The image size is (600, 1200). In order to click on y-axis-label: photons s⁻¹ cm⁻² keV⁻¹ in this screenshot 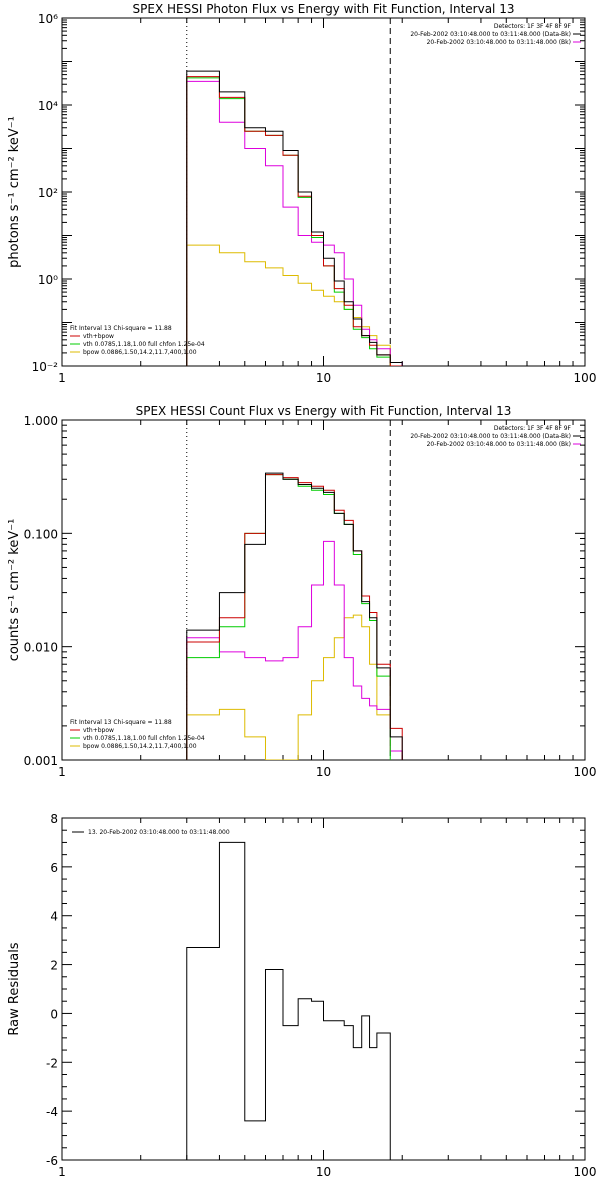, I will do `click(14, 192)`.